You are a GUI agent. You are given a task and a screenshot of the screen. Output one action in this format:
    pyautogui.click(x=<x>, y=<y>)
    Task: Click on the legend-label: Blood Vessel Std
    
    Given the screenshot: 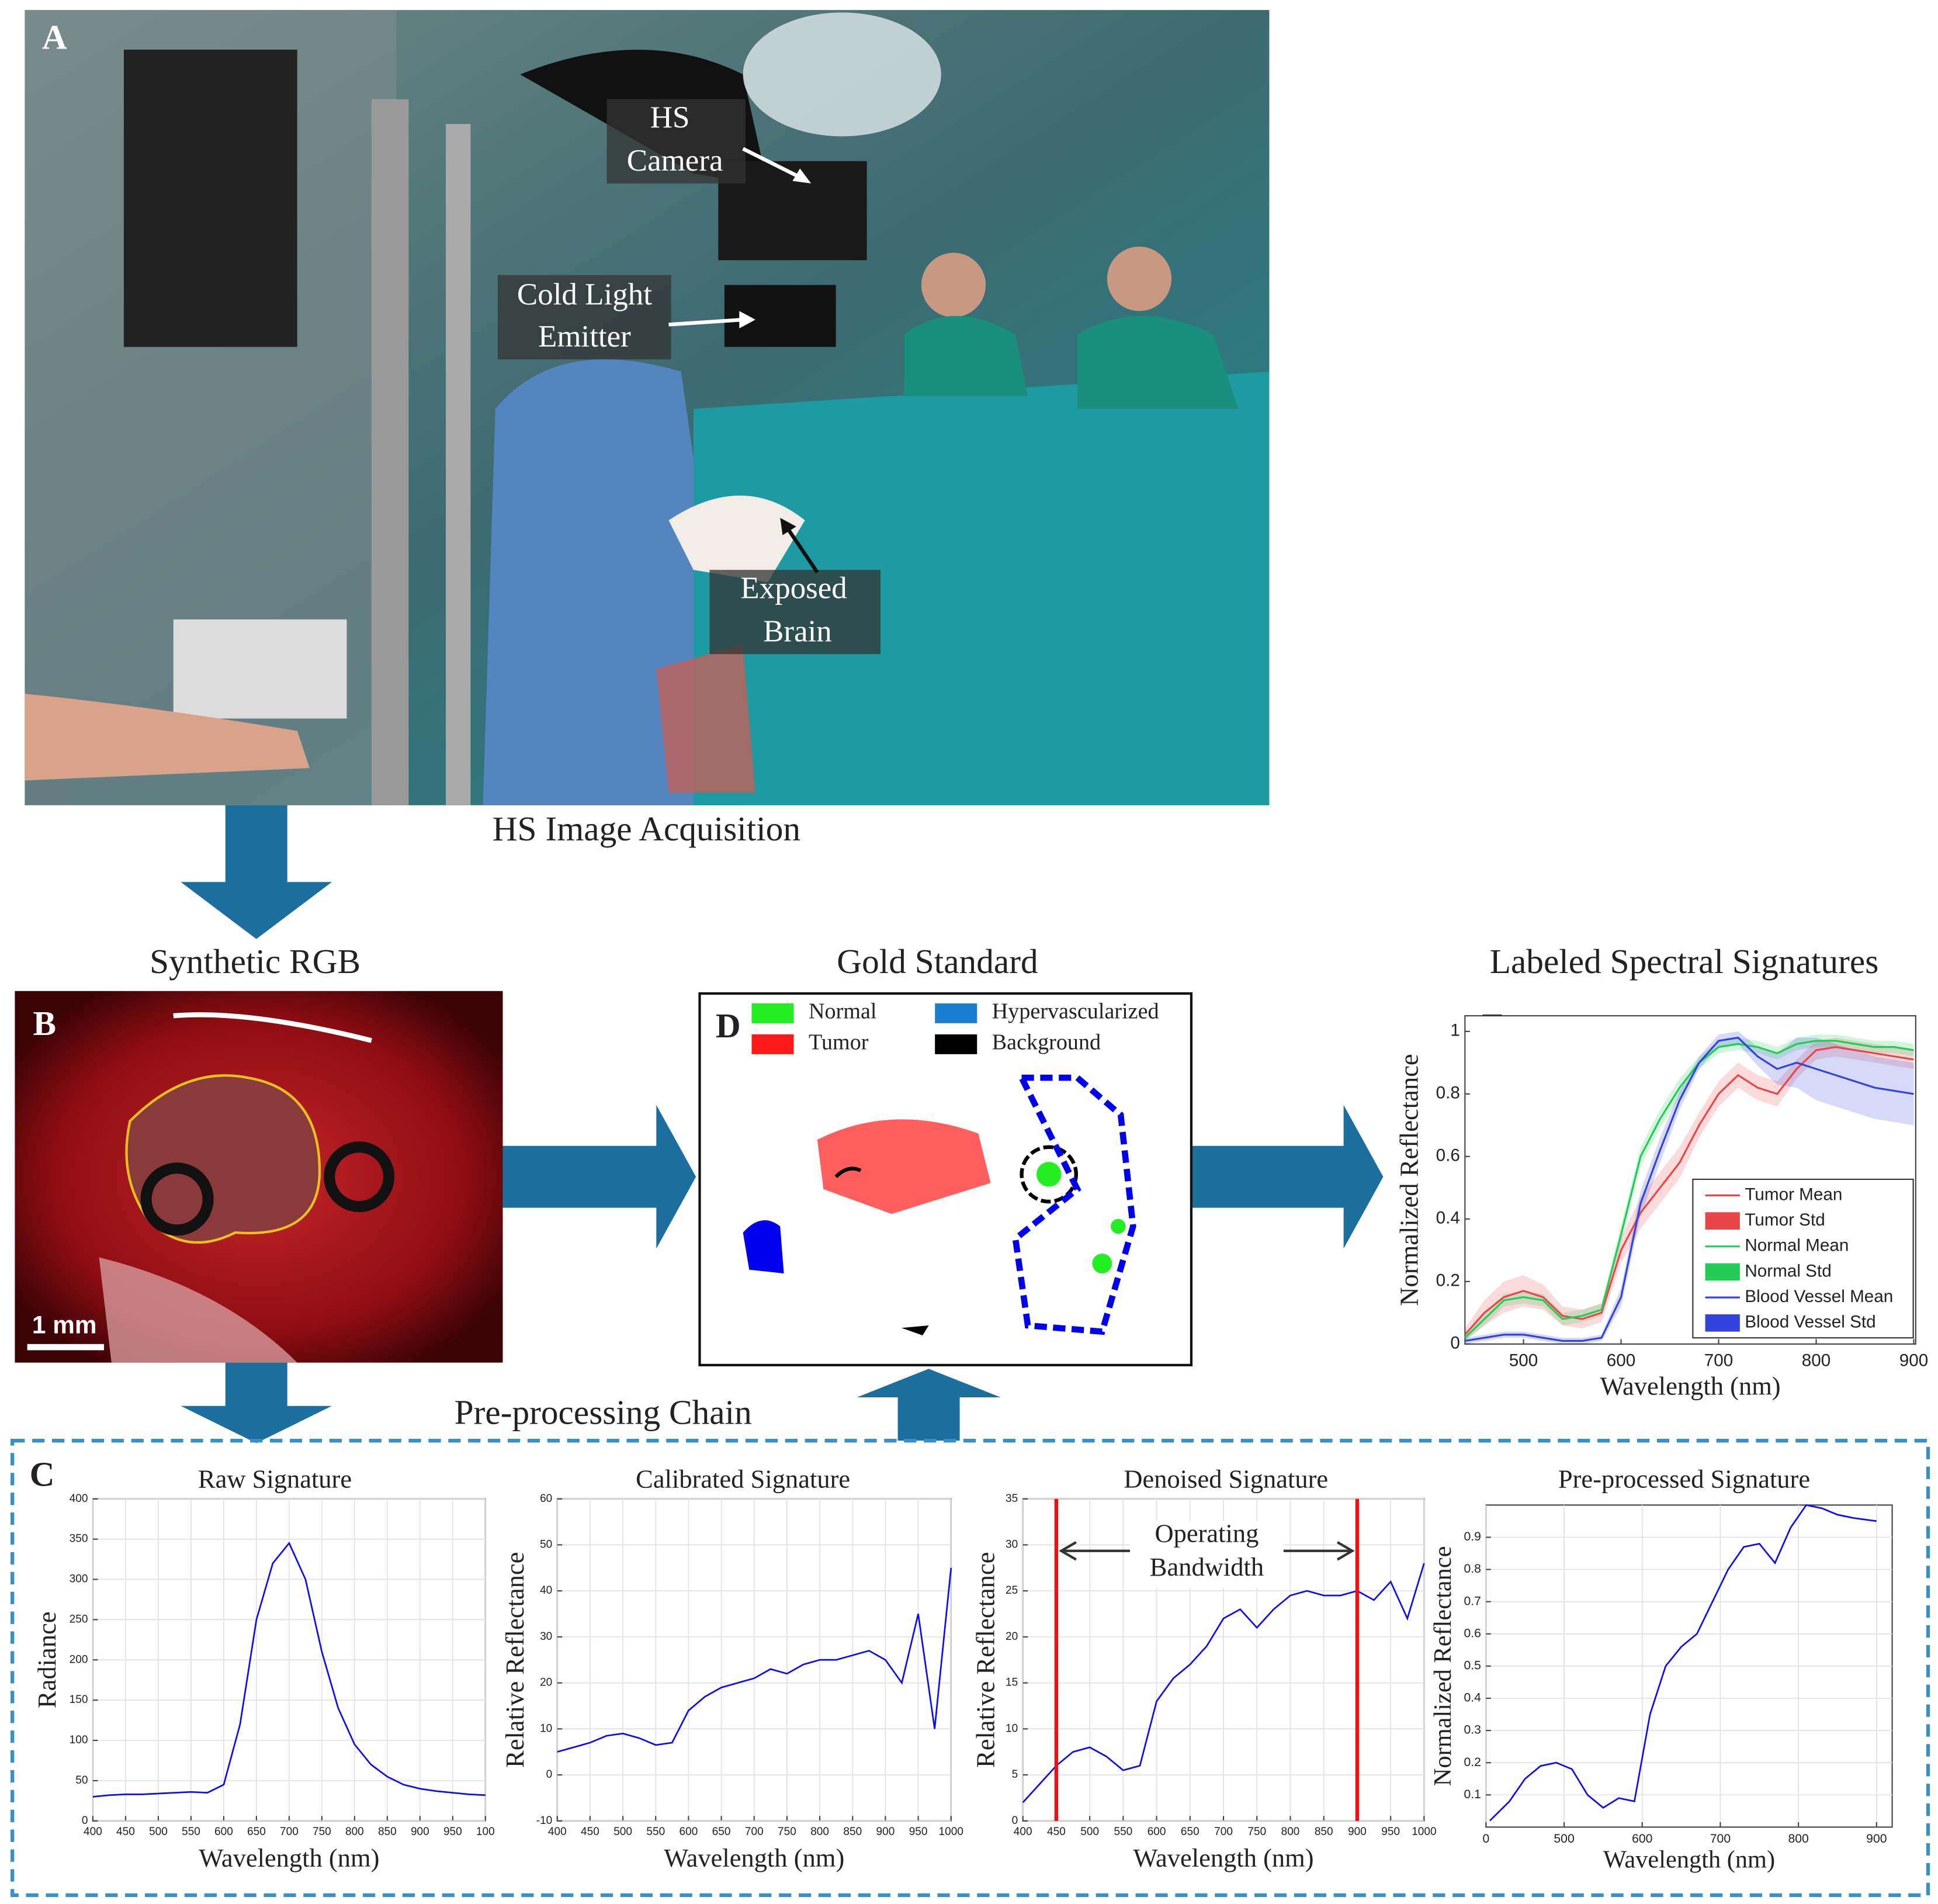 What is the action you would take?
    pyautogui.click(x=1810, y=1322)
    